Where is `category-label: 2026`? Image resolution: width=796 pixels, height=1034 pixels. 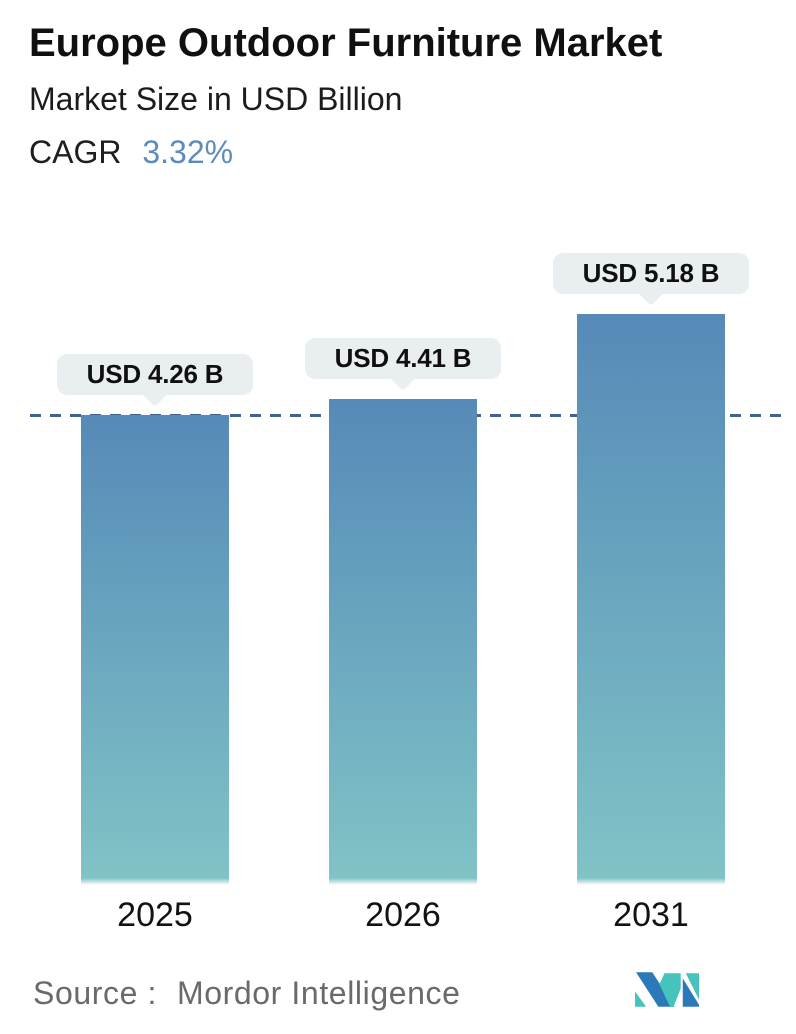
category-label: 2026 is located at coordinates (403, 915).